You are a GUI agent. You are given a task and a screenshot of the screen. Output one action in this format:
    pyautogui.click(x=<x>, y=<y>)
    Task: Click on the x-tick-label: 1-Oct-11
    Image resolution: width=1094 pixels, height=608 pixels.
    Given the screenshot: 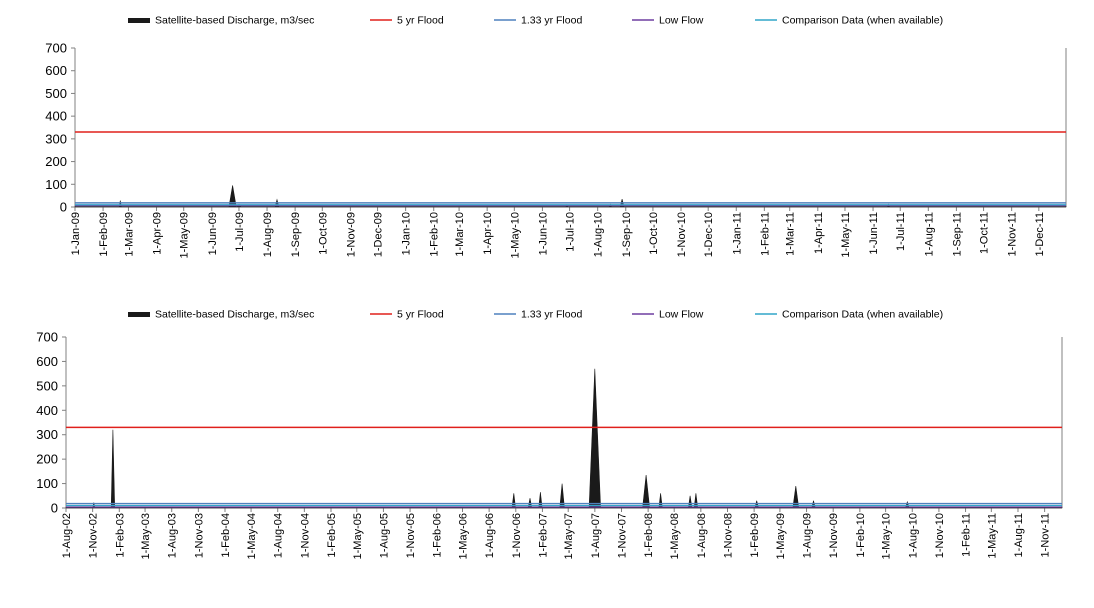 What is the action you would take?
    pyautogui.click(x=985, y=233)
    